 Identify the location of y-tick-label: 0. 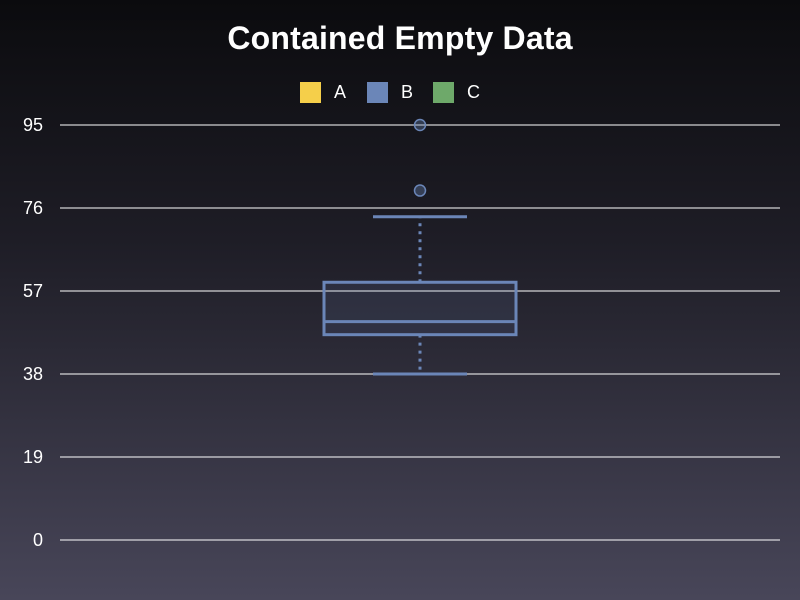
(38, 540).